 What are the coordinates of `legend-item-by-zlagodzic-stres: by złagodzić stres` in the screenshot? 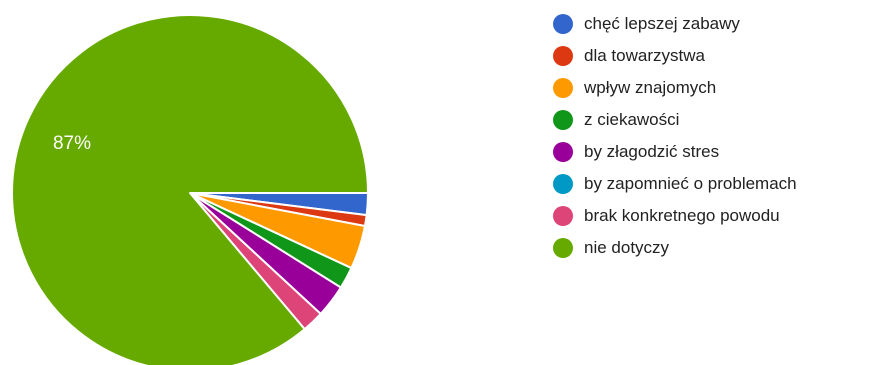 It's located at (675, 152).